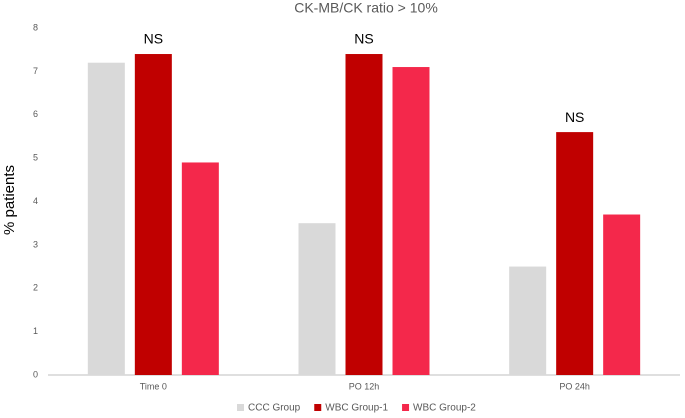 Image resolution: width=685 pixels, height=418 pixels. Describe the element at coordinates (153, 386) in the screenshot. I see `x-tick-label: Time 0` at that location.